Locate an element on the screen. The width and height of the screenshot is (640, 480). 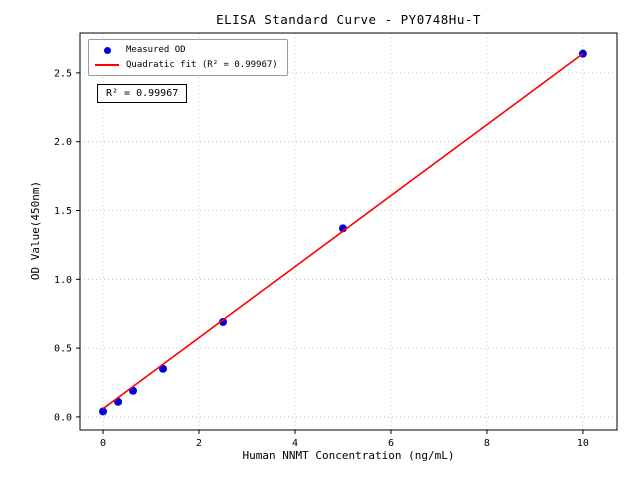
r-squared-annotation: R² = 0.99967 is located at coordinates (142, 93).